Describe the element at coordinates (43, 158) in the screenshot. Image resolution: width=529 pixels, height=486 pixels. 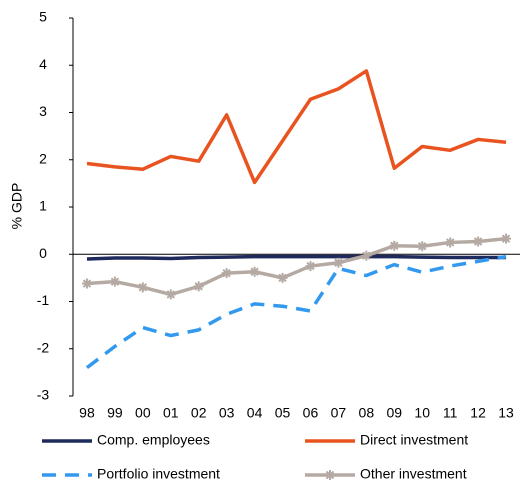
I see `y-tick-label: 2` at that location.